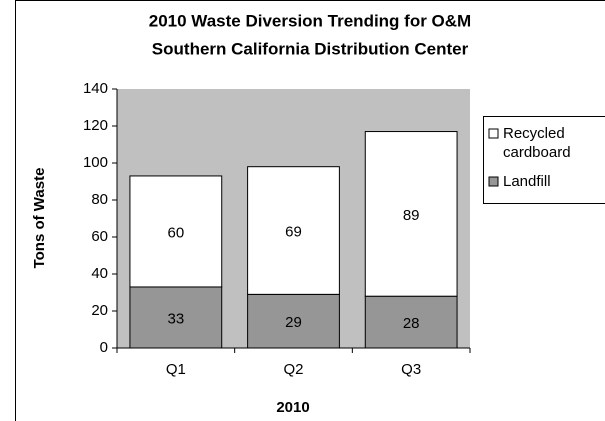  What do you see at coordinates (293, 369) in the screenshot?
I see `x-tick-label: Q2` at bounding box center [293, 369].